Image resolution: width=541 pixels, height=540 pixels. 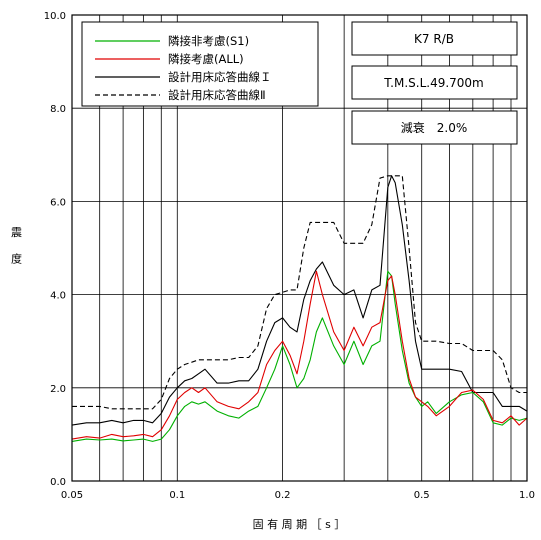 I want to click on y-tick-label: 6.0, so click(x=58, y=202).